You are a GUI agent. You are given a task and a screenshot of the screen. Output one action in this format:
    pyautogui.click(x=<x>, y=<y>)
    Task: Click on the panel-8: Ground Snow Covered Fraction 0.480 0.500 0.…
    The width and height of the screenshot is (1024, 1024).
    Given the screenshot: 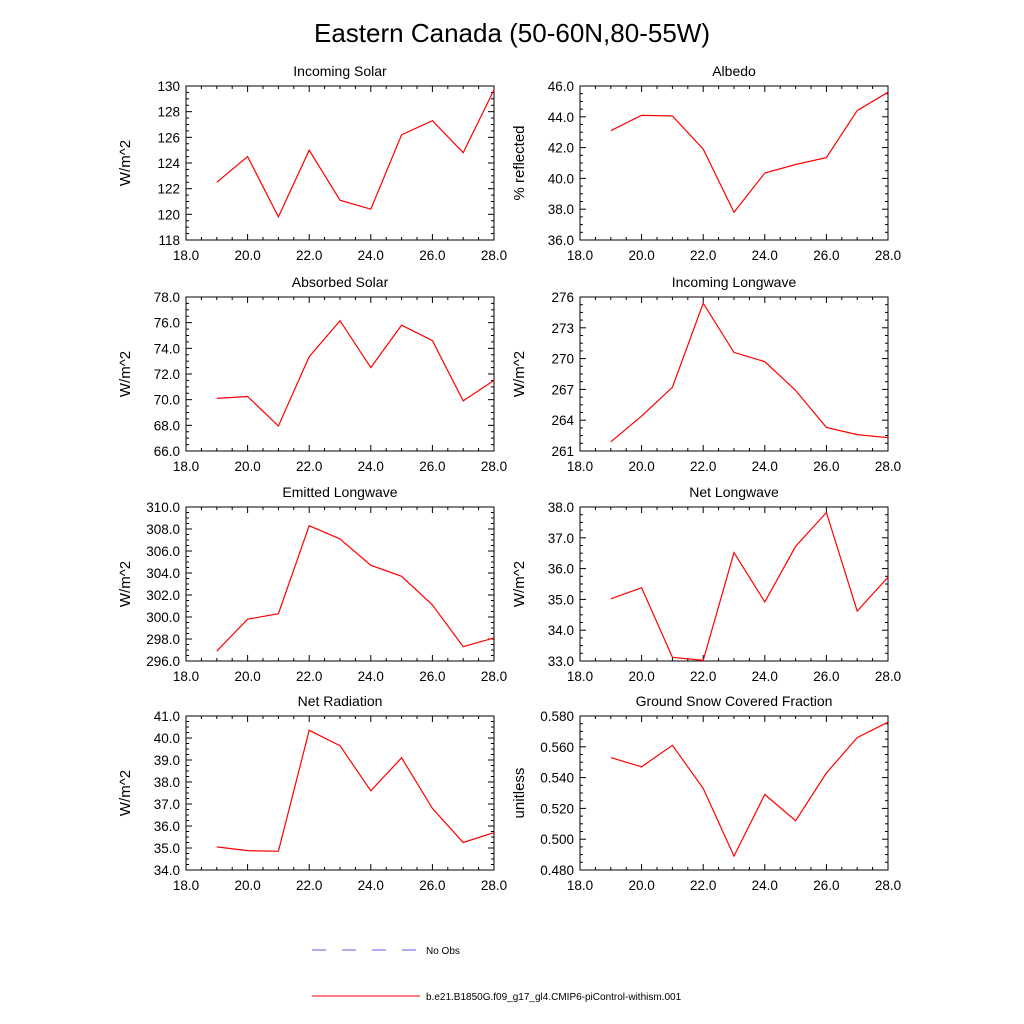 What is the action you would take?
    pyautogui.click(x=706, y=793)
    